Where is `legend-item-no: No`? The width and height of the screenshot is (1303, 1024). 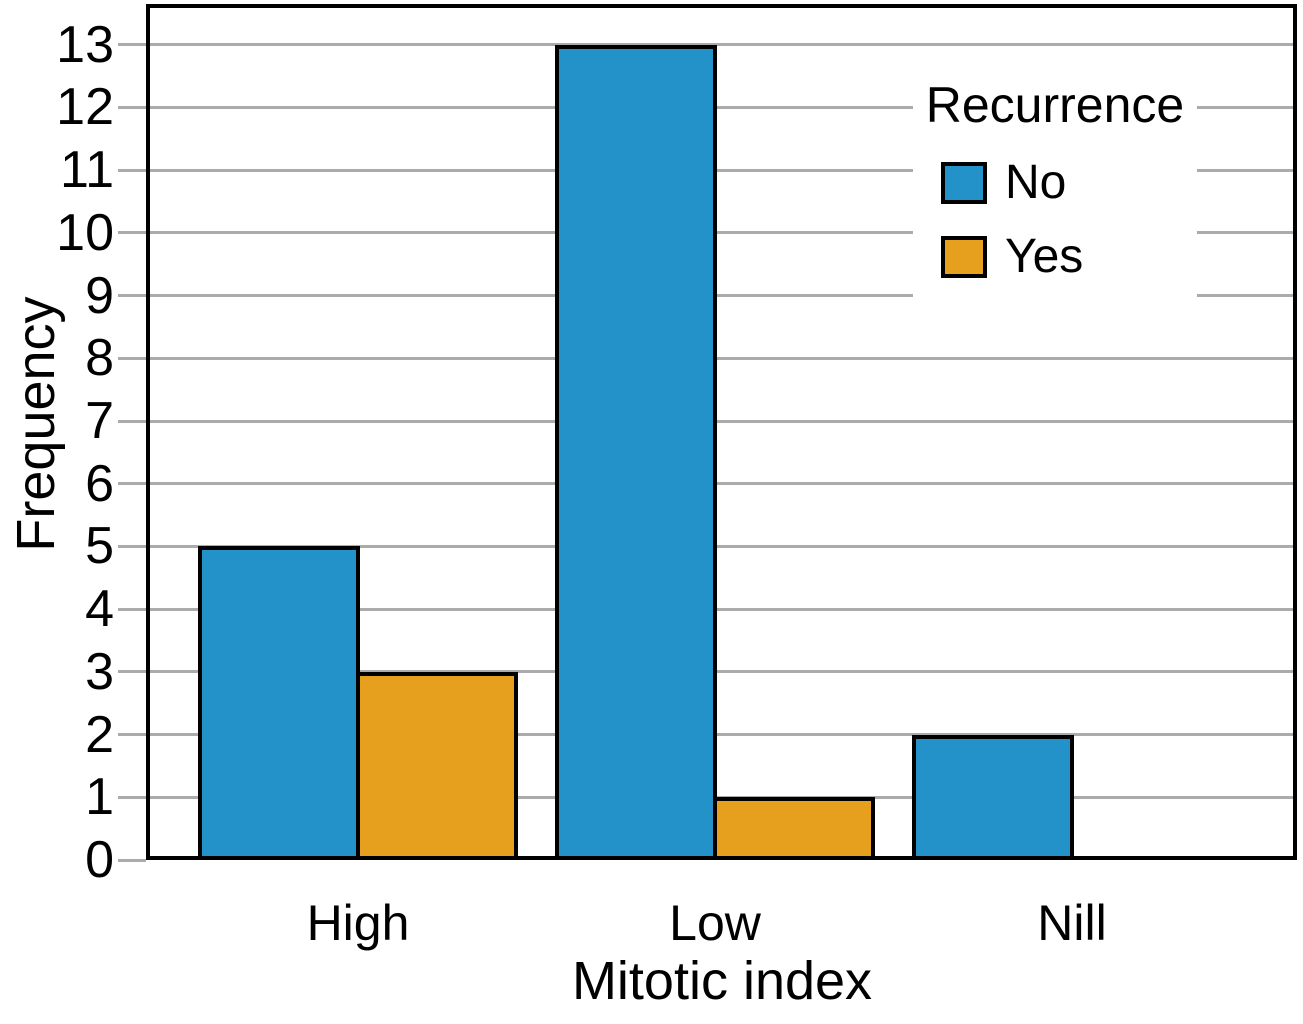
legend-item-no: No is located at coordinates (1004, 182).